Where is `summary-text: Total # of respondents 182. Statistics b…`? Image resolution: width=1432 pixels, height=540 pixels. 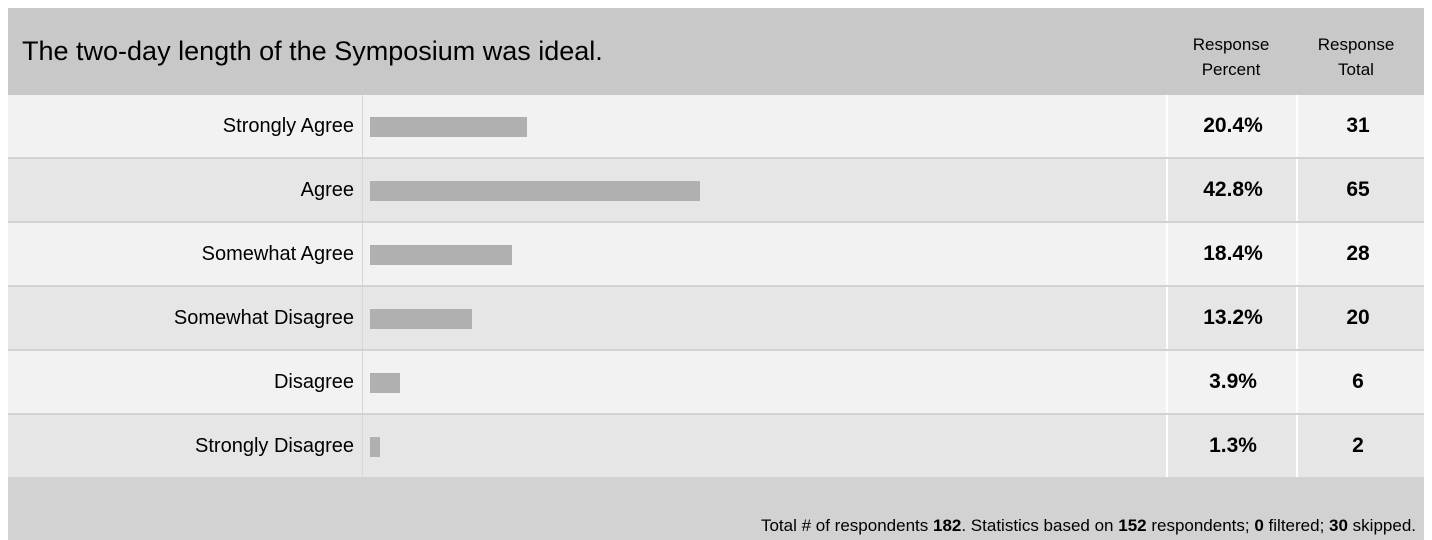
summary-text: Total # of respondents 182. Statistics b… is located at coordinates (1088, 526).